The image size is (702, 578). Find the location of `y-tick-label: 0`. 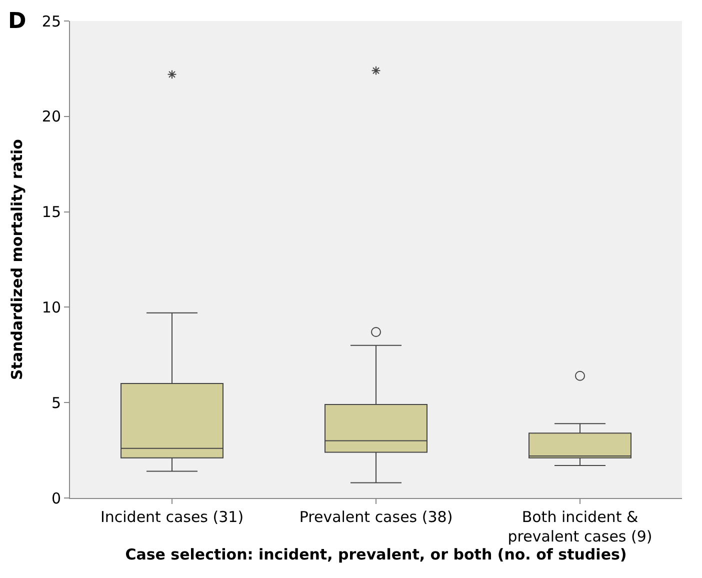

y-tick-label: 0 is located at coordinates (56, 498).